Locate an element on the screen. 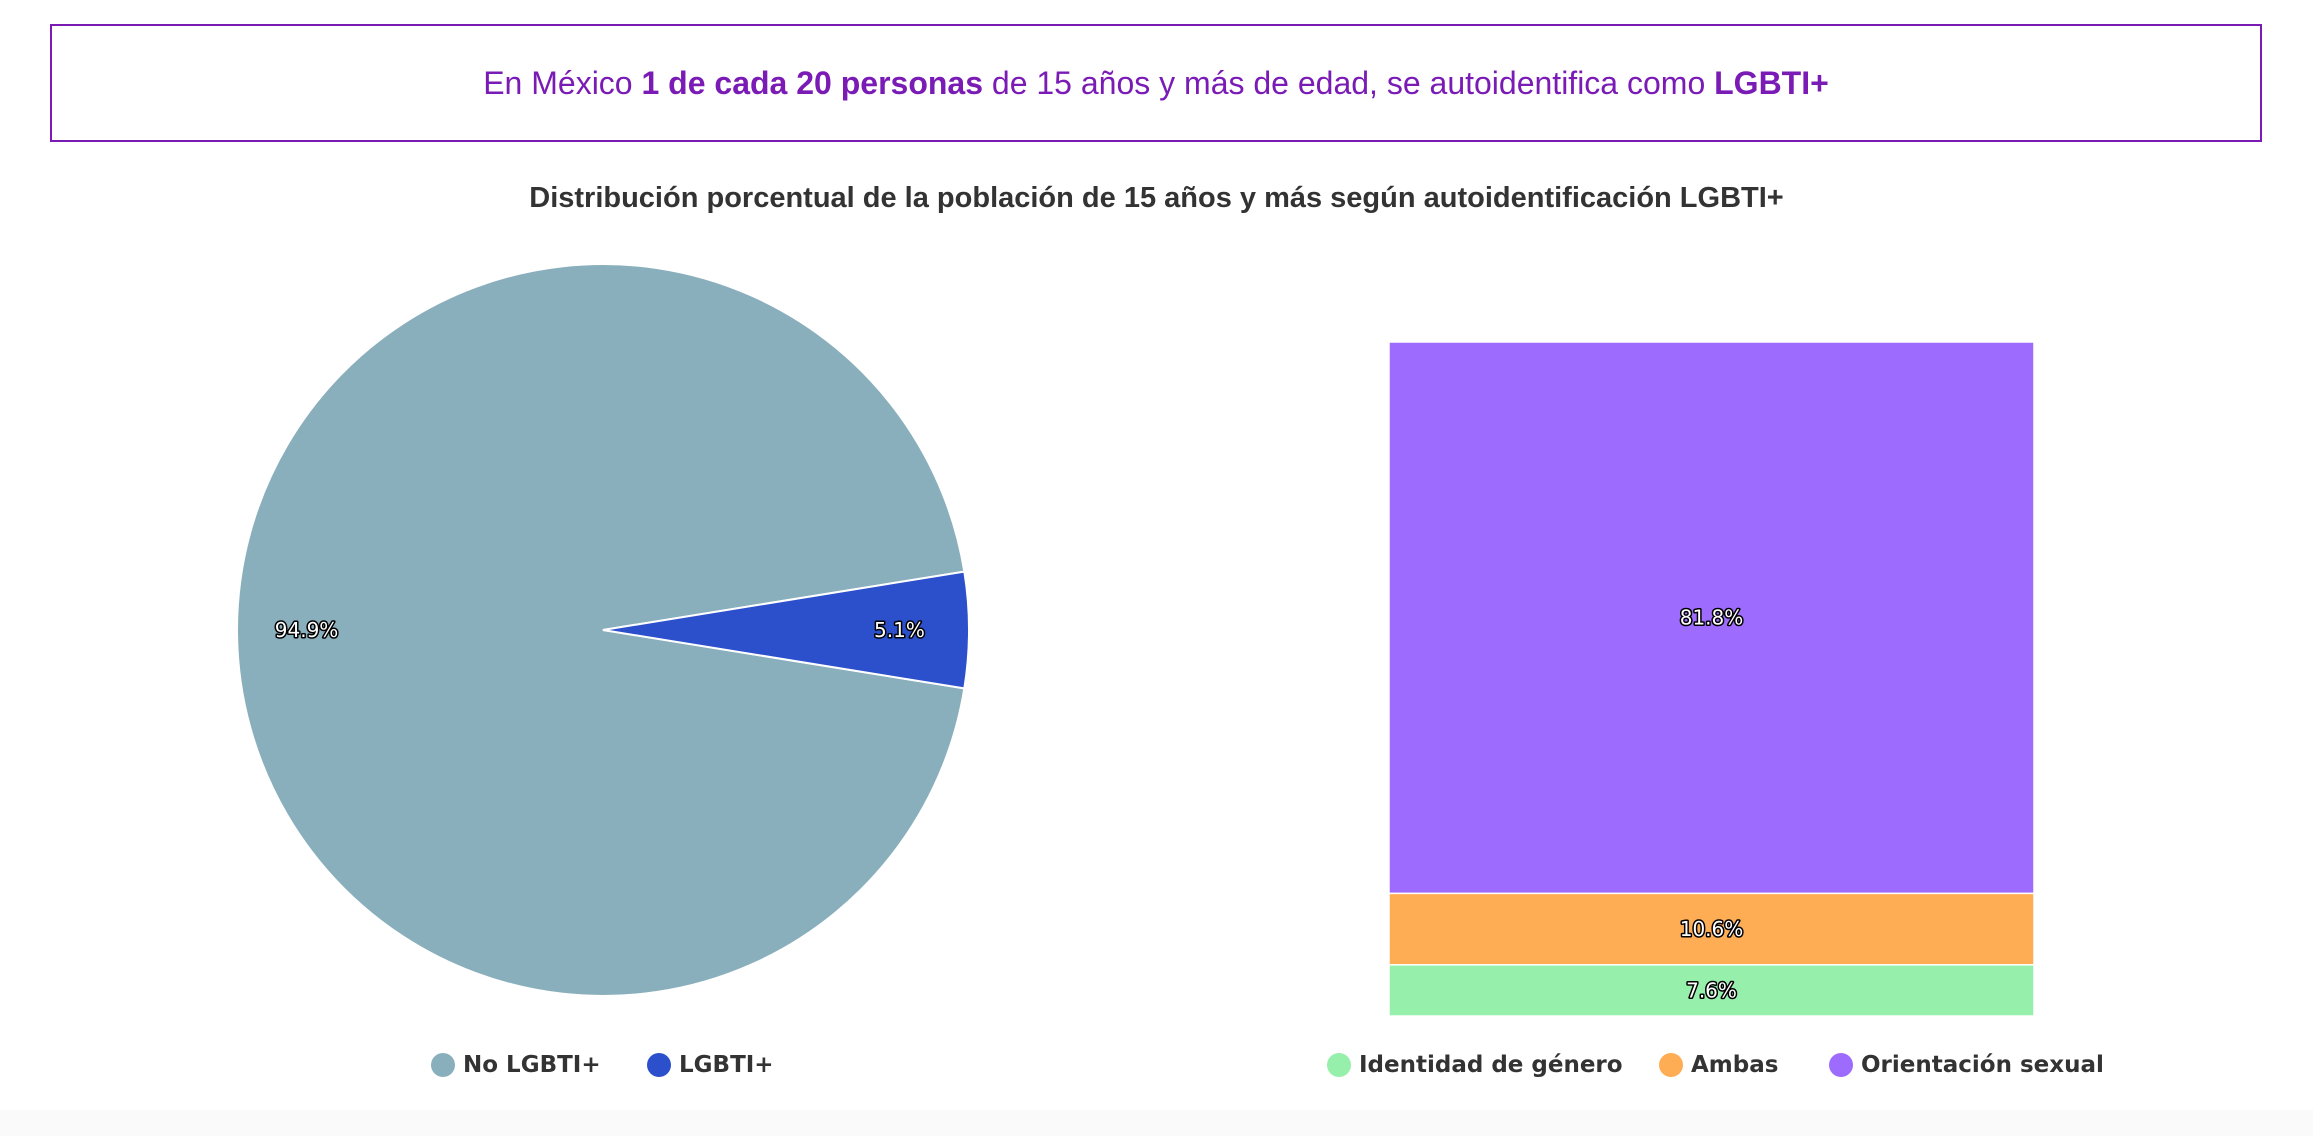  pie-legend-item-0: No LGBTI+ is located at coordinates (516, 1065).